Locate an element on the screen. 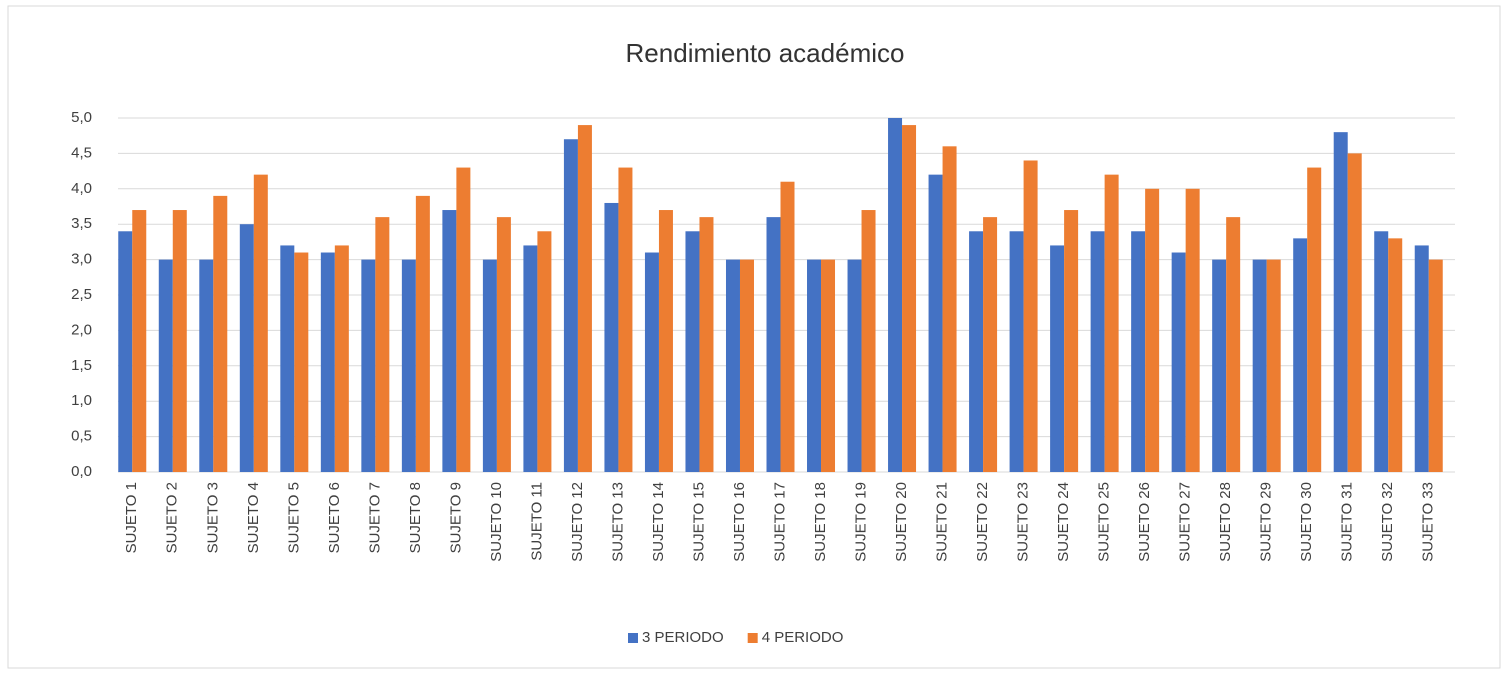 The height and width of the screenshot is (675, 1509). y-tick-label: 3,0 is located at coordinates (81, 259).